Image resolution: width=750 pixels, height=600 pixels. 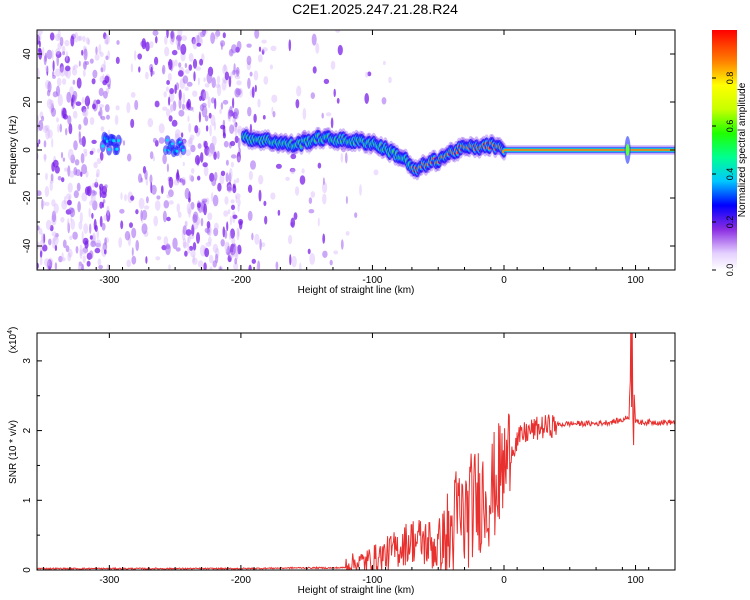 What do you see at coordinates (504, 280) in the screenshot?
I see `top-x-tick-label: 0` at bounding box center [504, 280].